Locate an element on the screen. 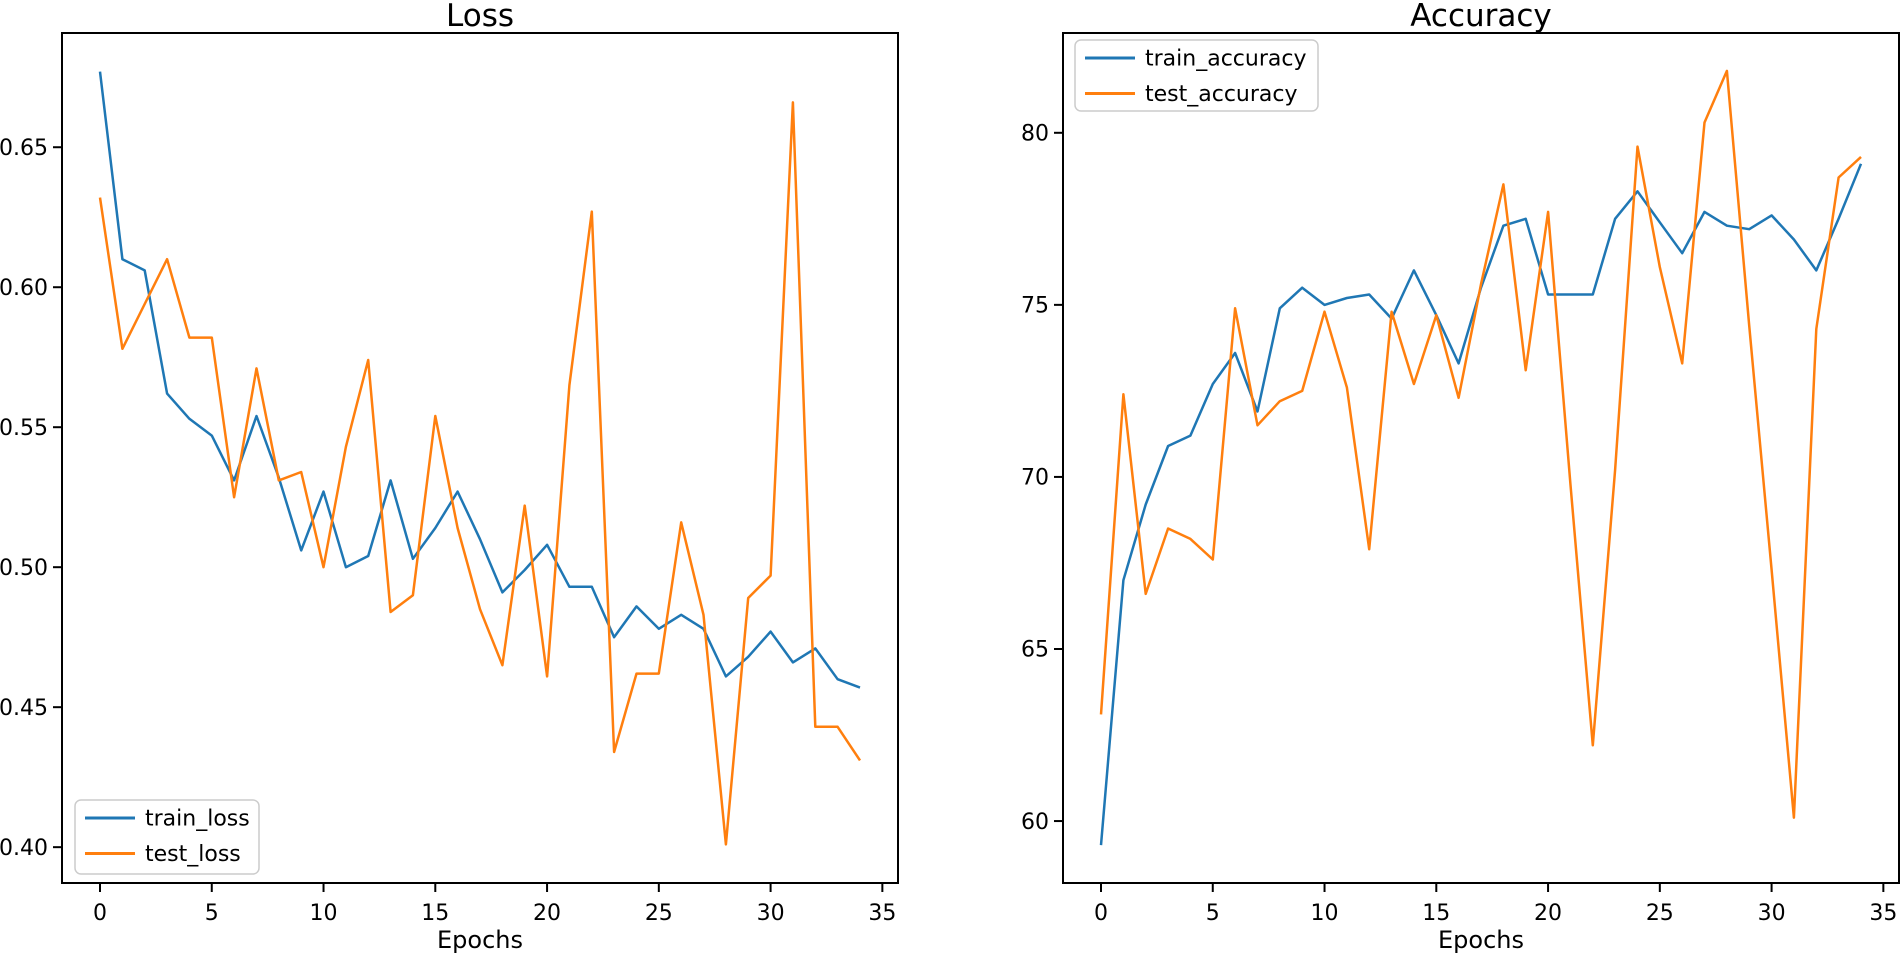  y-tick-label: 0.50 is located at coordinates (24, 568).